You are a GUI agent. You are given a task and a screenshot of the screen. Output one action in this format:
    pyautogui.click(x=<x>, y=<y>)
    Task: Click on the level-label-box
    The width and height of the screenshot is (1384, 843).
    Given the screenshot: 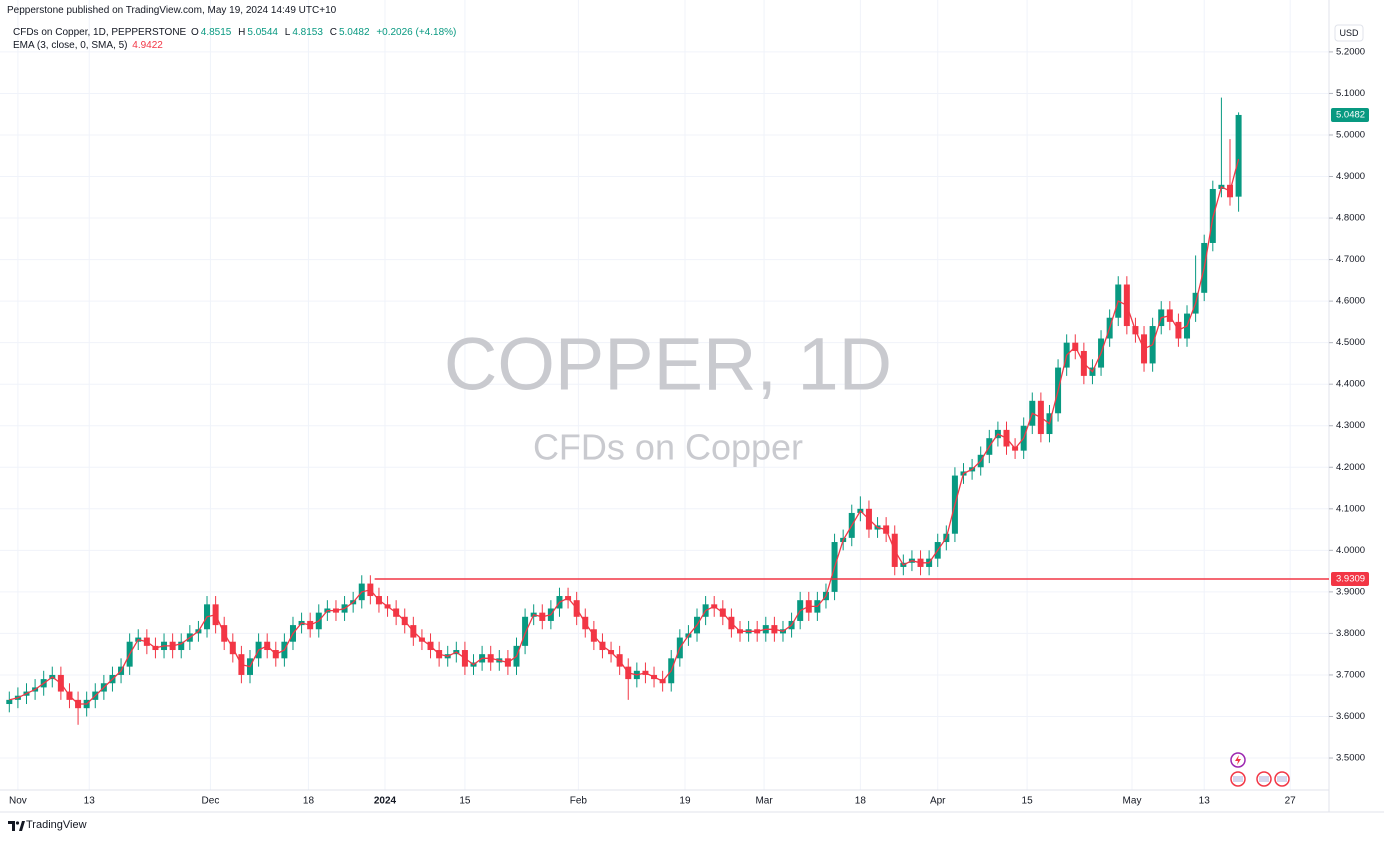 What is the action you would take?
    pyautogui.click(x=1350, y=579)
    